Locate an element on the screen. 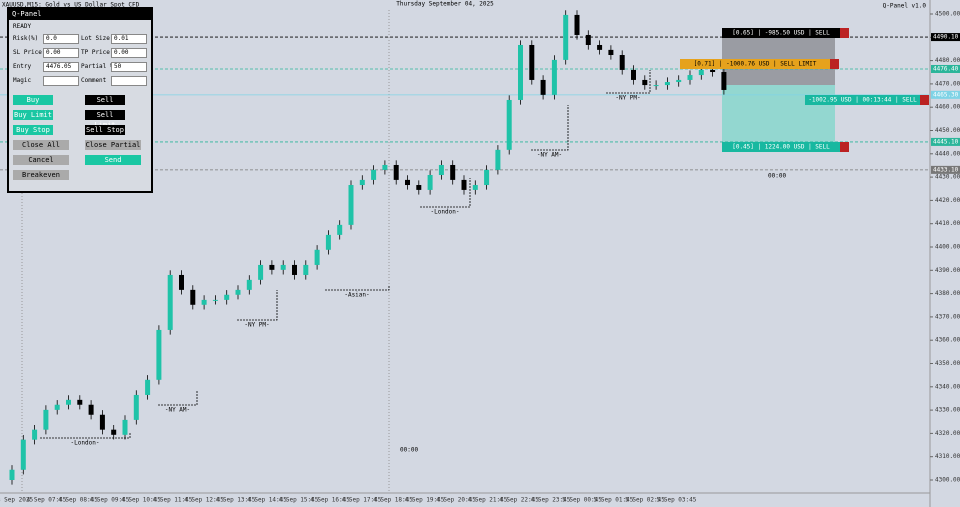  trade-label: [0.65] | -985.50 USD | SELL is located at coordinates (781, 33).